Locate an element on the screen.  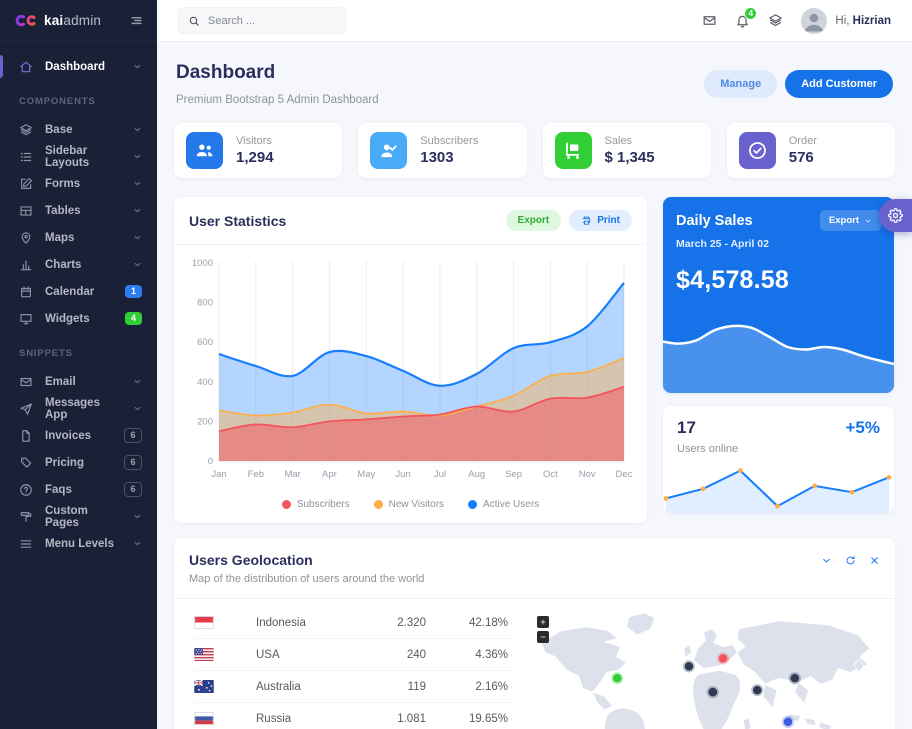
sidebar-count-badge: 1 is located at coordinates (133, 291).